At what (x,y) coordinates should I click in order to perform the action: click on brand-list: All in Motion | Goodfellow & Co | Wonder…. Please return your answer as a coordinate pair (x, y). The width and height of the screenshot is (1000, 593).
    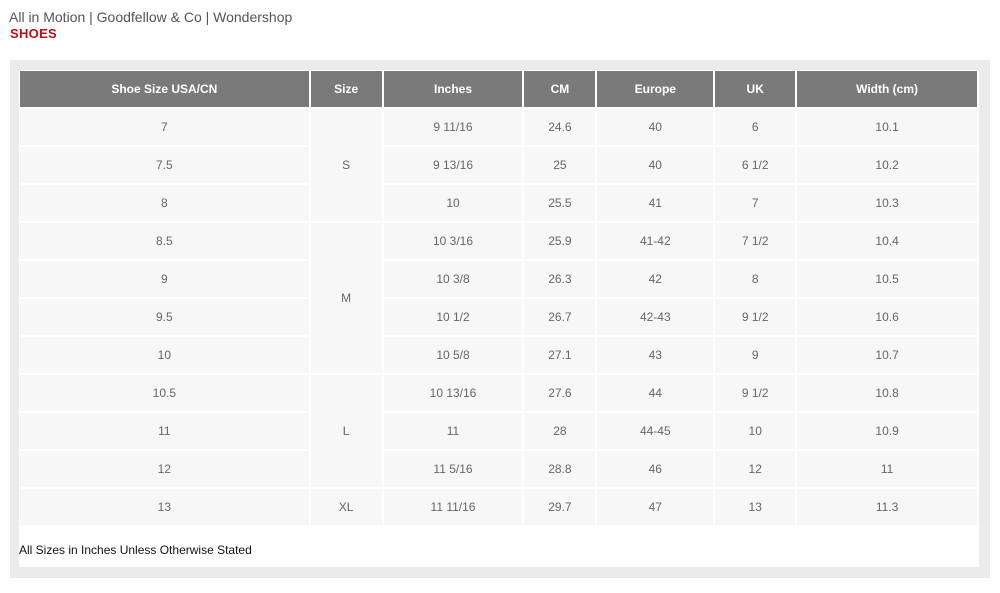
    Looking at the image, I should click on (151, 17).